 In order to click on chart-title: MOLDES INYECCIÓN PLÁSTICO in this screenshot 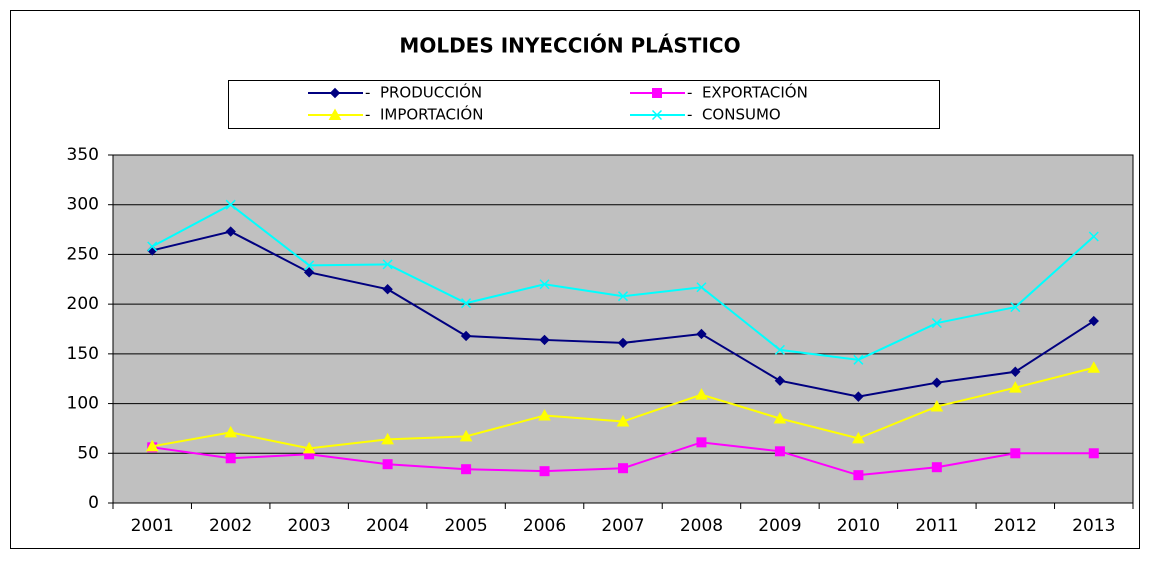, I will do `click(569, 46)`.